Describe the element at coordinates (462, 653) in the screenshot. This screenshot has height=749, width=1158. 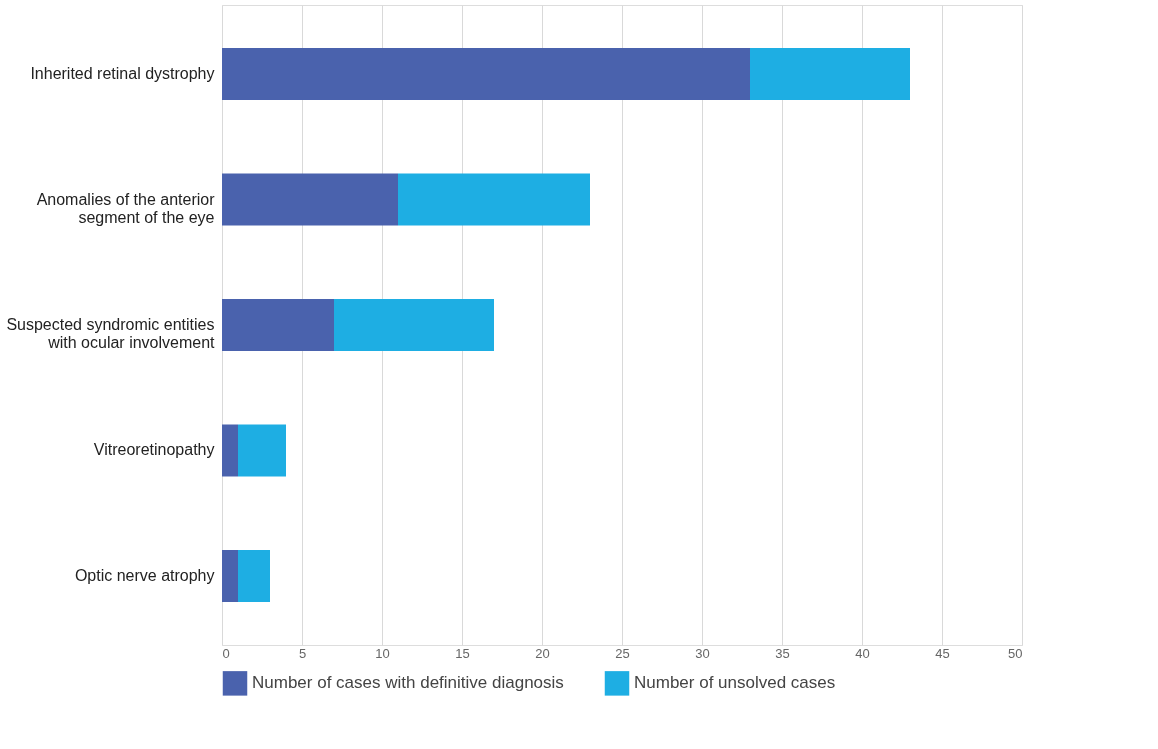
I see `x-tick-label: 15` at that location.